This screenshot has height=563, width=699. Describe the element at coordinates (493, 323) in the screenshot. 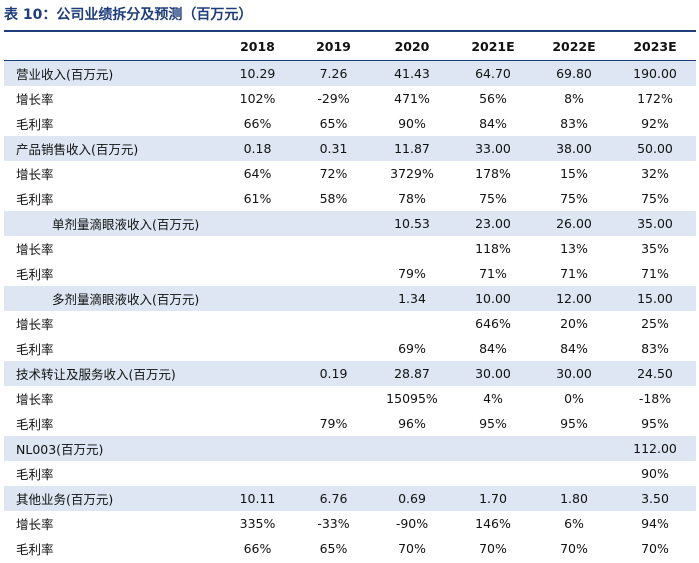

I see `row-value: 646%` at that location.